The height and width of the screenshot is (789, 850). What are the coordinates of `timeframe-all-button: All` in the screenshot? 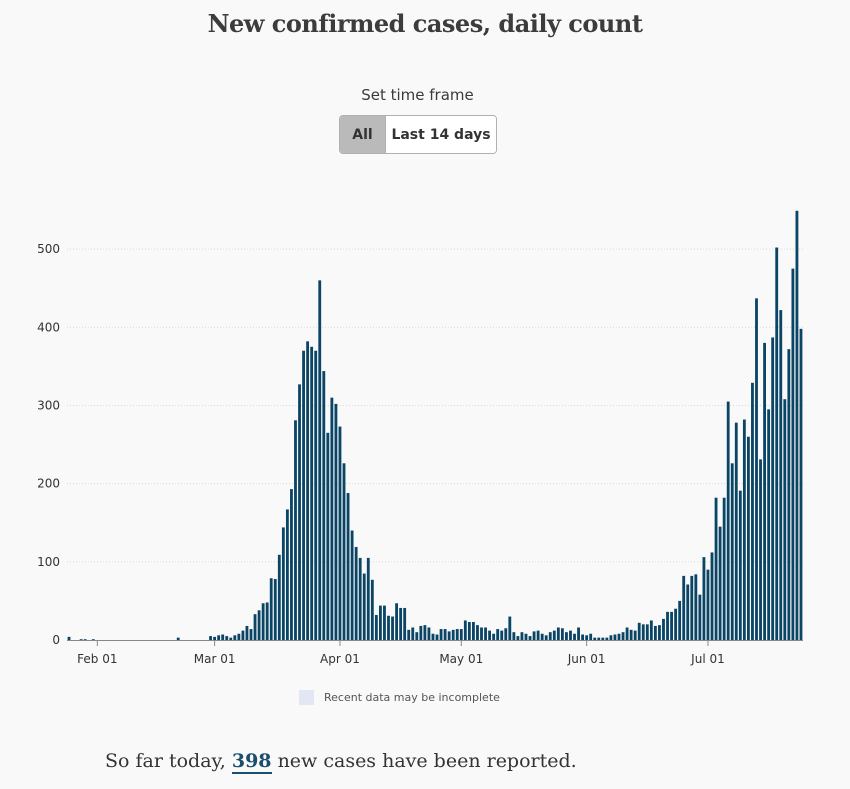 It's located at (363, 134).